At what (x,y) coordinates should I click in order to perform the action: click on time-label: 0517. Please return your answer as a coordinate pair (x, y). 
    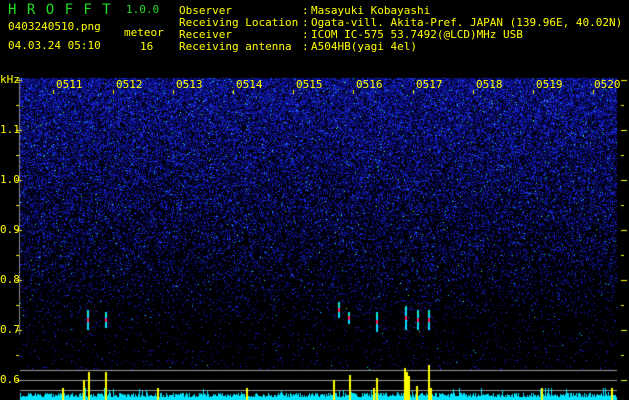
    Looking at the image, I should click on (429, 84).